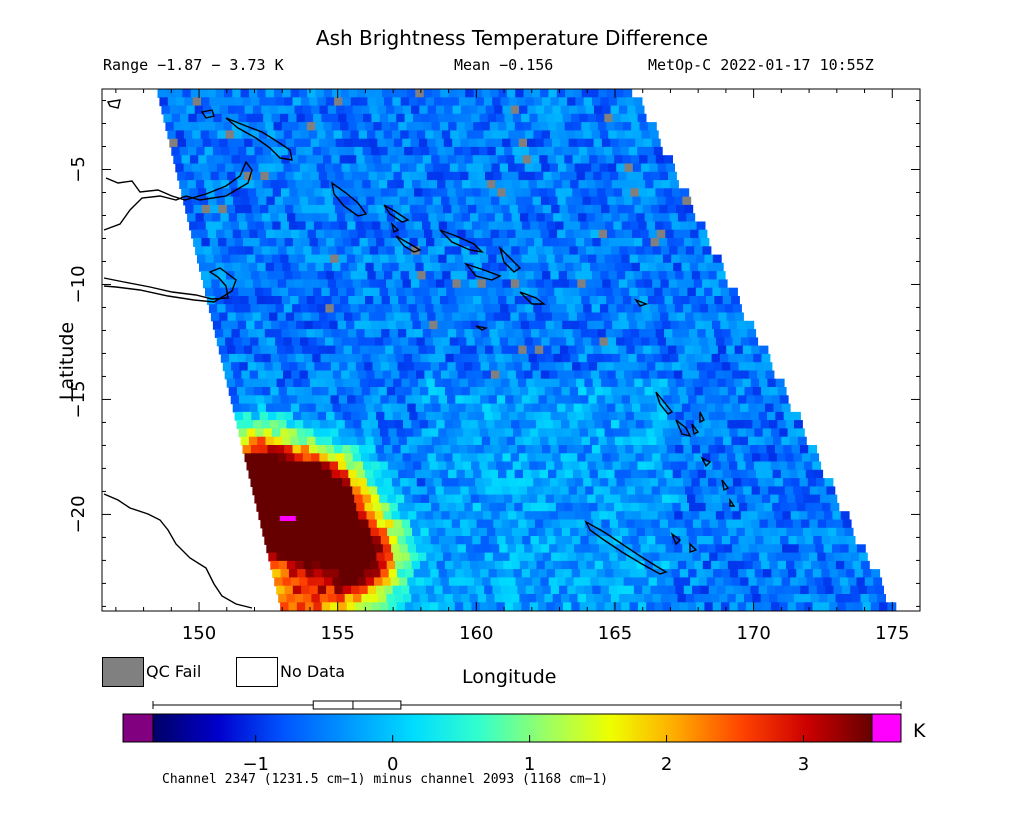 This screenshot has width=1024, height=813. I want to click on coastline-png-south, so click(170, 285).